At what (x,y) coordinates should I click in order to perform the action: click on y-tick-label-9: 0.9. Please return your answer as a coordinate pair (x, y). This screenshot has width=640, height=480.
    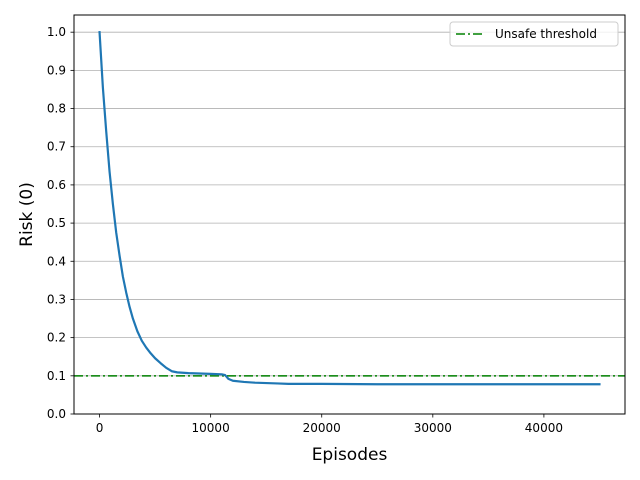
    Looking at the image, I should click on (56, 70).